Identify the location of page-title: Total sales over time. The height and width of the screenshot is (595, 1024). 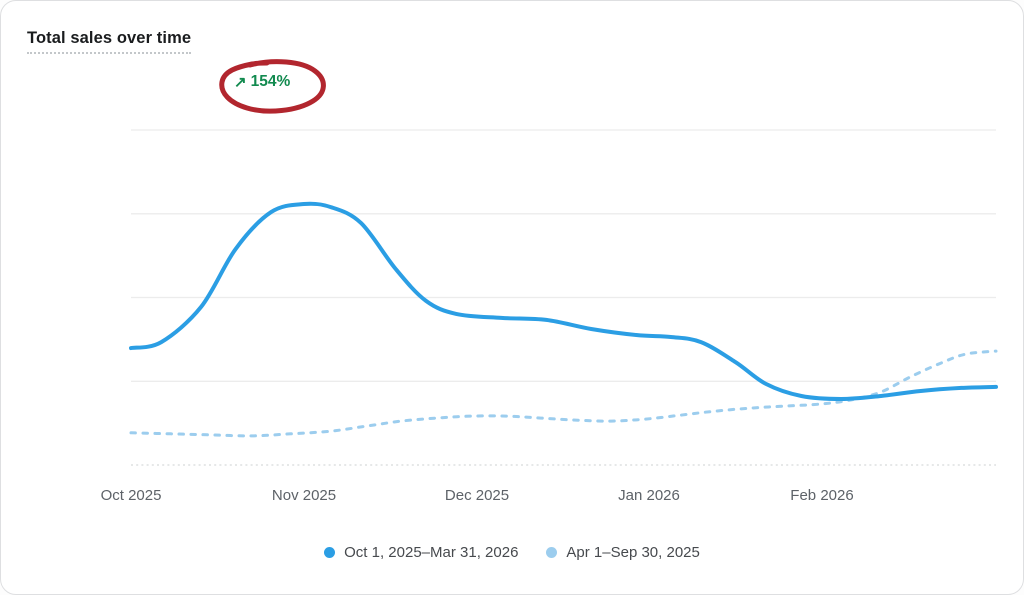
(109, 41).